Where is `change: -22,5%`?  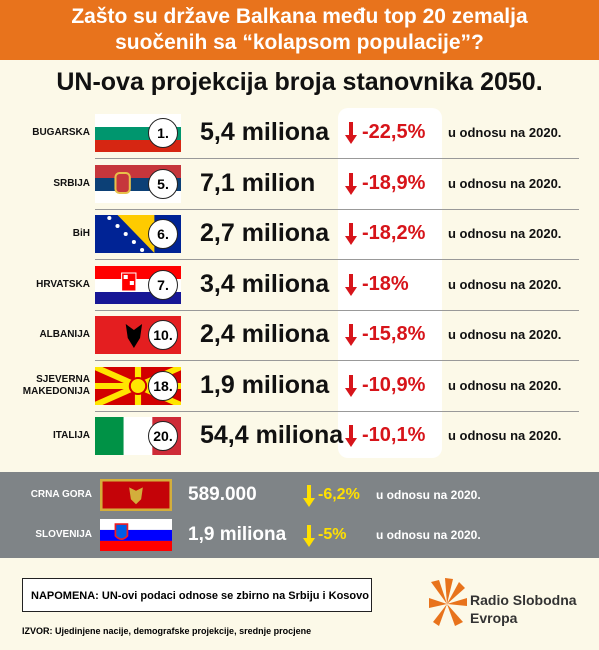
change: -22,5% is located at coordinates (394, 132).